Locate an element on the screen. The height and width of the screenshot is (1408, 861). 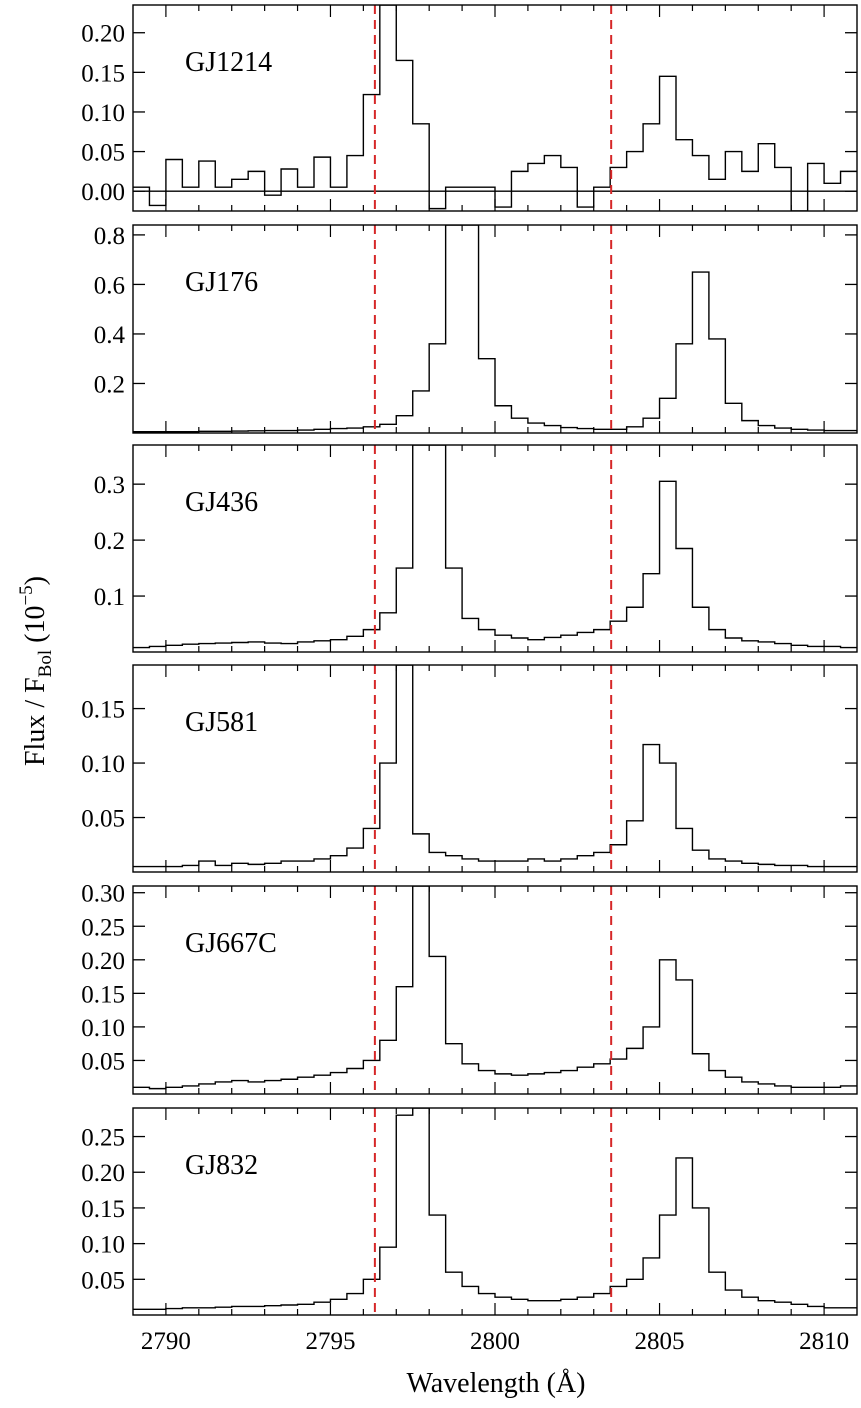
y-tick-label: 0.00 is located at coordinates (103, 192).